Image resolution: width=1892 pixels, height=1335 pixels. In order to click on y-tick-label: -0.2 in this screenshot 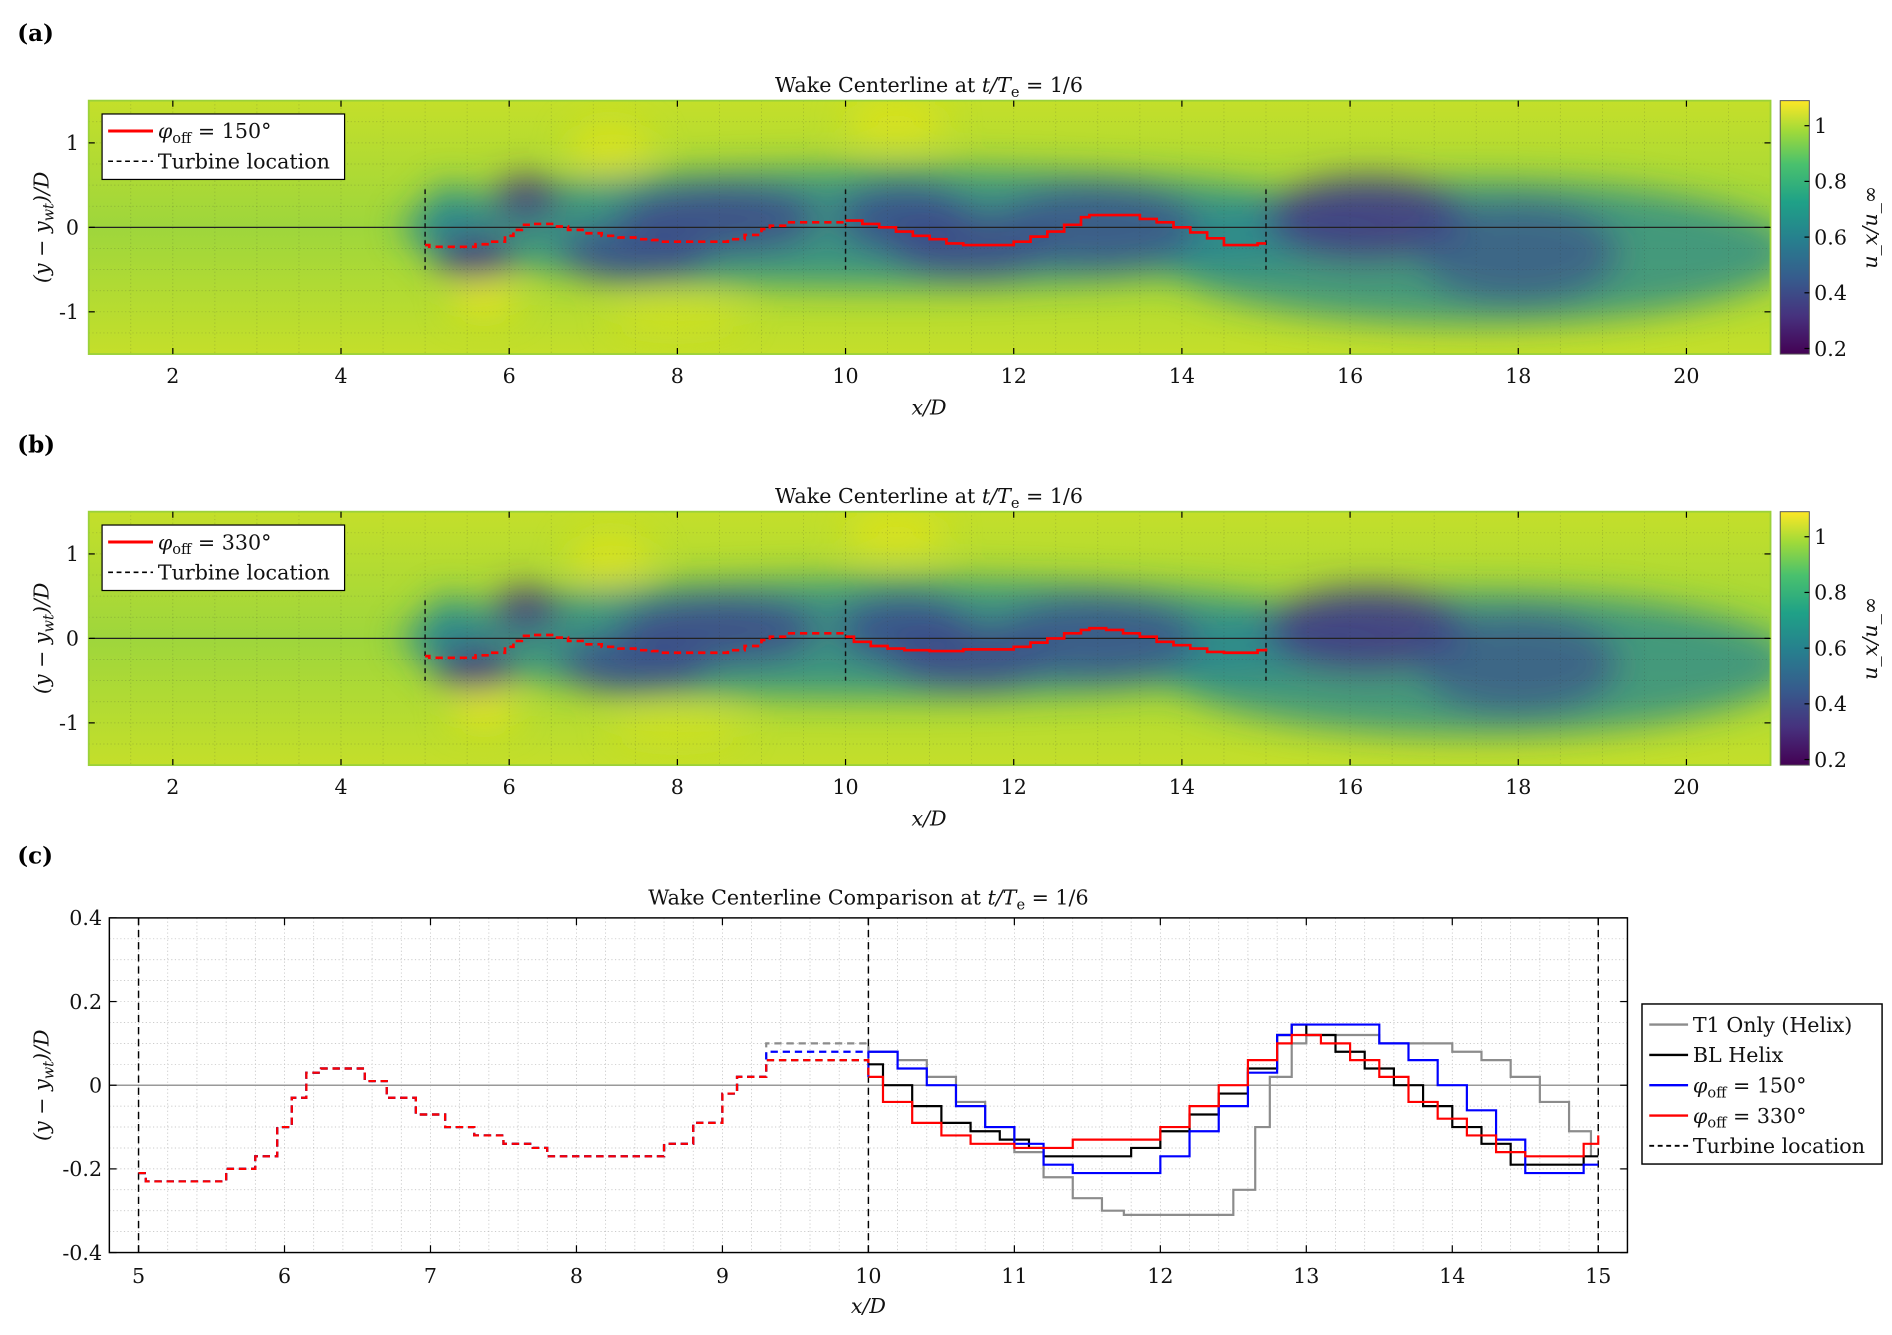, I will do `click(82, 1169)`.